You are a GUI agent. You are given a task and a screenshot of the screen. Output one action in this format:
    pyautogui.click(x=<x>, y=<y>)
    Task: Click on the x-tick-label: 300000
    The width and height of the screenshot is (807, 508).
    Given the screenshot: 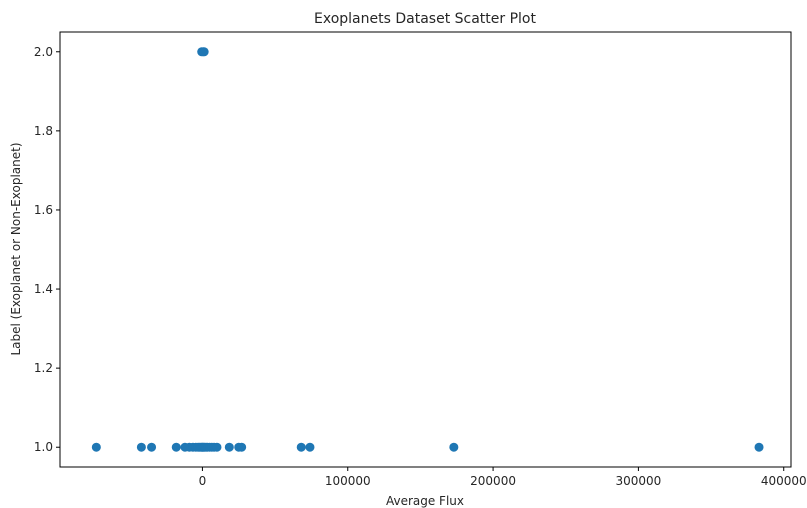 What is the action you would take?
    pyautogui.click(x=638, y=481)
    